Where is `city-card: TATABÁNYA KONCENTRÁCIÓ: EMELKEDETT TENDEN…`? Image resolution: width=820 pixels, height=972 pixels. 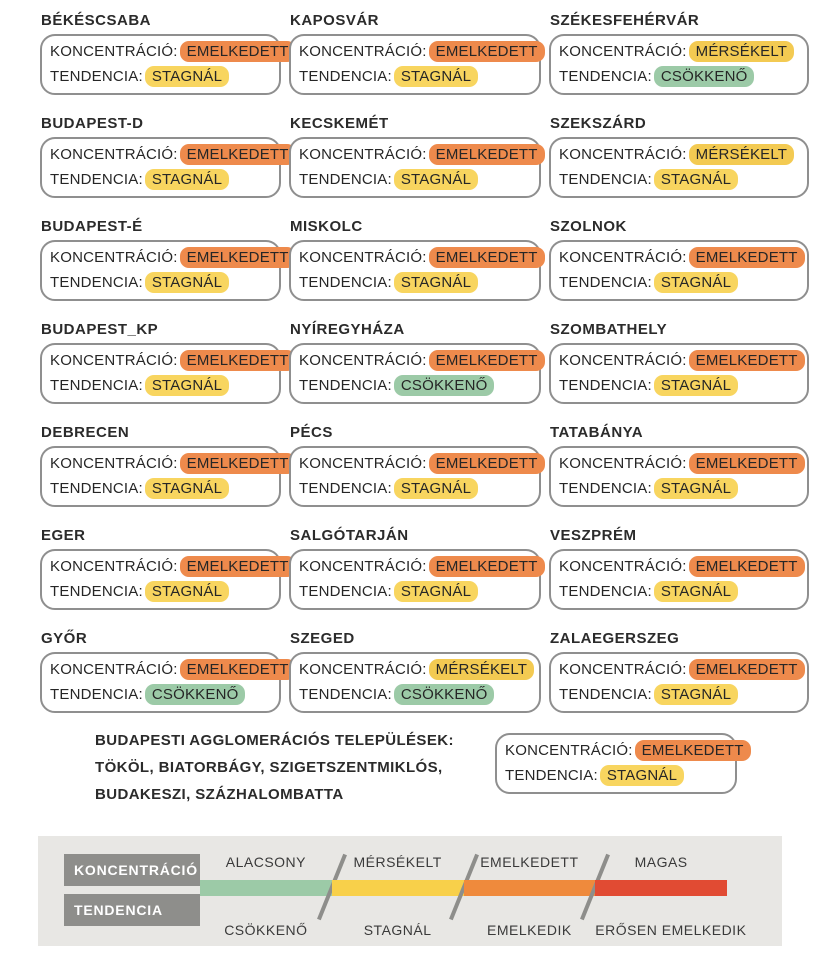 city-card: TATABÁNYA KONCENTRÁCIÓ: EMELKEDETT TENDEN… is located at coordinates (679, 465).